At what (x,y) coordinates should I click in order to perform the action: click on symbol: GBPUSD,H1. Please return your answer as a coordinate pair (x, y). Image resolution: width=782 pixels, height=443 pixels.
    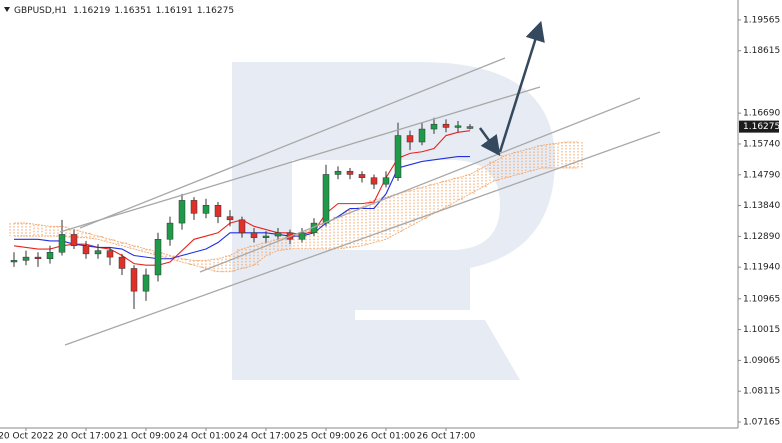
    Looking at the image, I should click on (40, 11).